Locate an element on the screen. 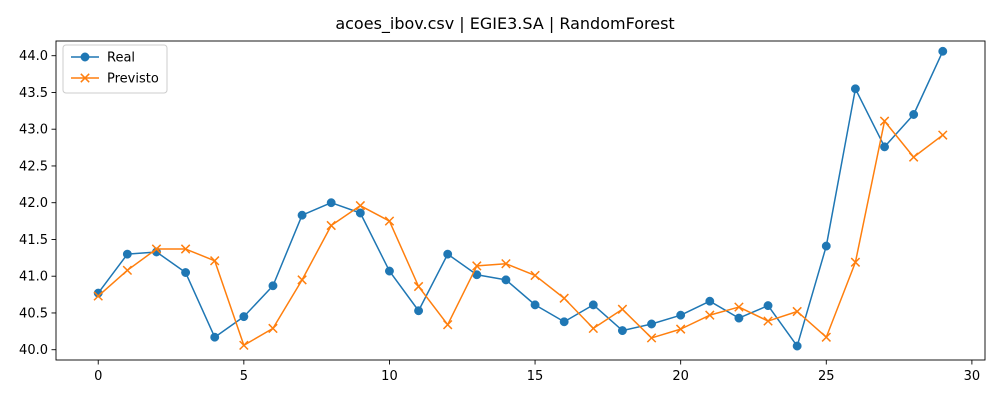  x-tick-label: 5 is located at coordinates (244, 376).